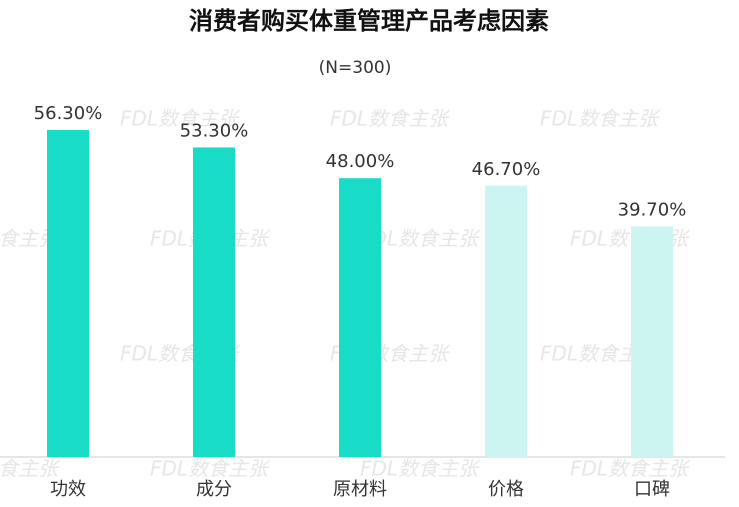 The height and width of the screenshot is (507, 739). I want to click on value-label: 48.00%, so click(360, 161).